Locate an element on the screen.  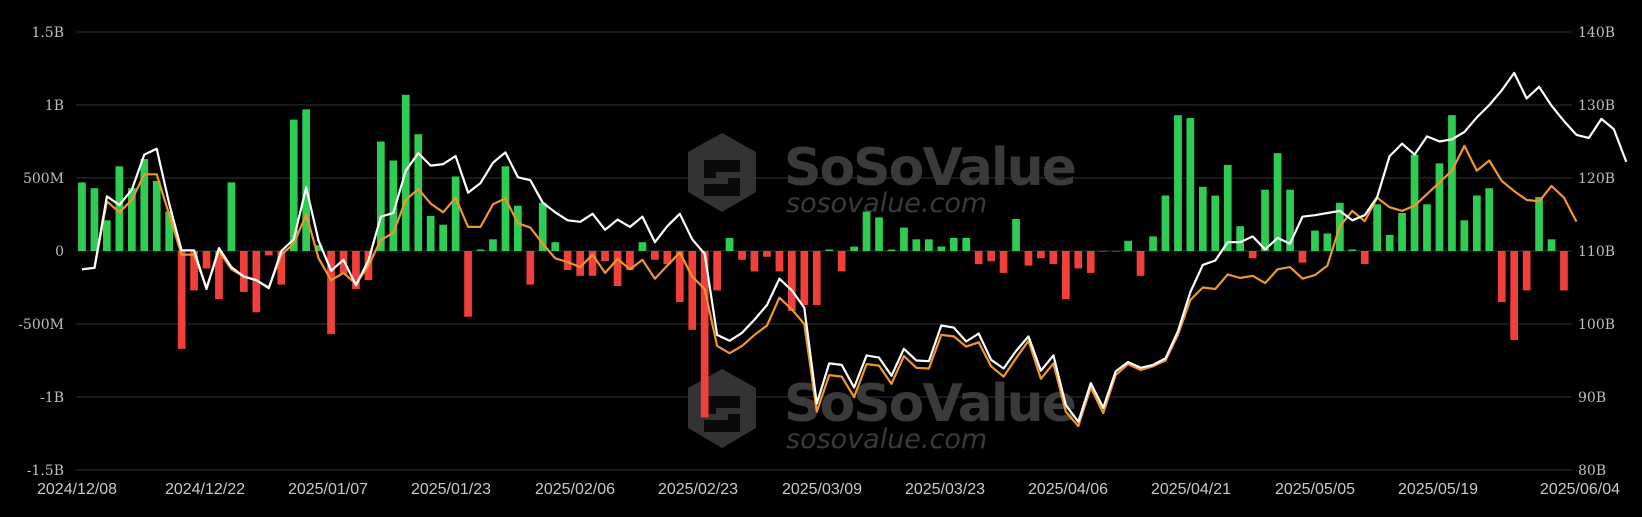
x-tick: 2025/05/19 is located at coordinates (1438, 489).